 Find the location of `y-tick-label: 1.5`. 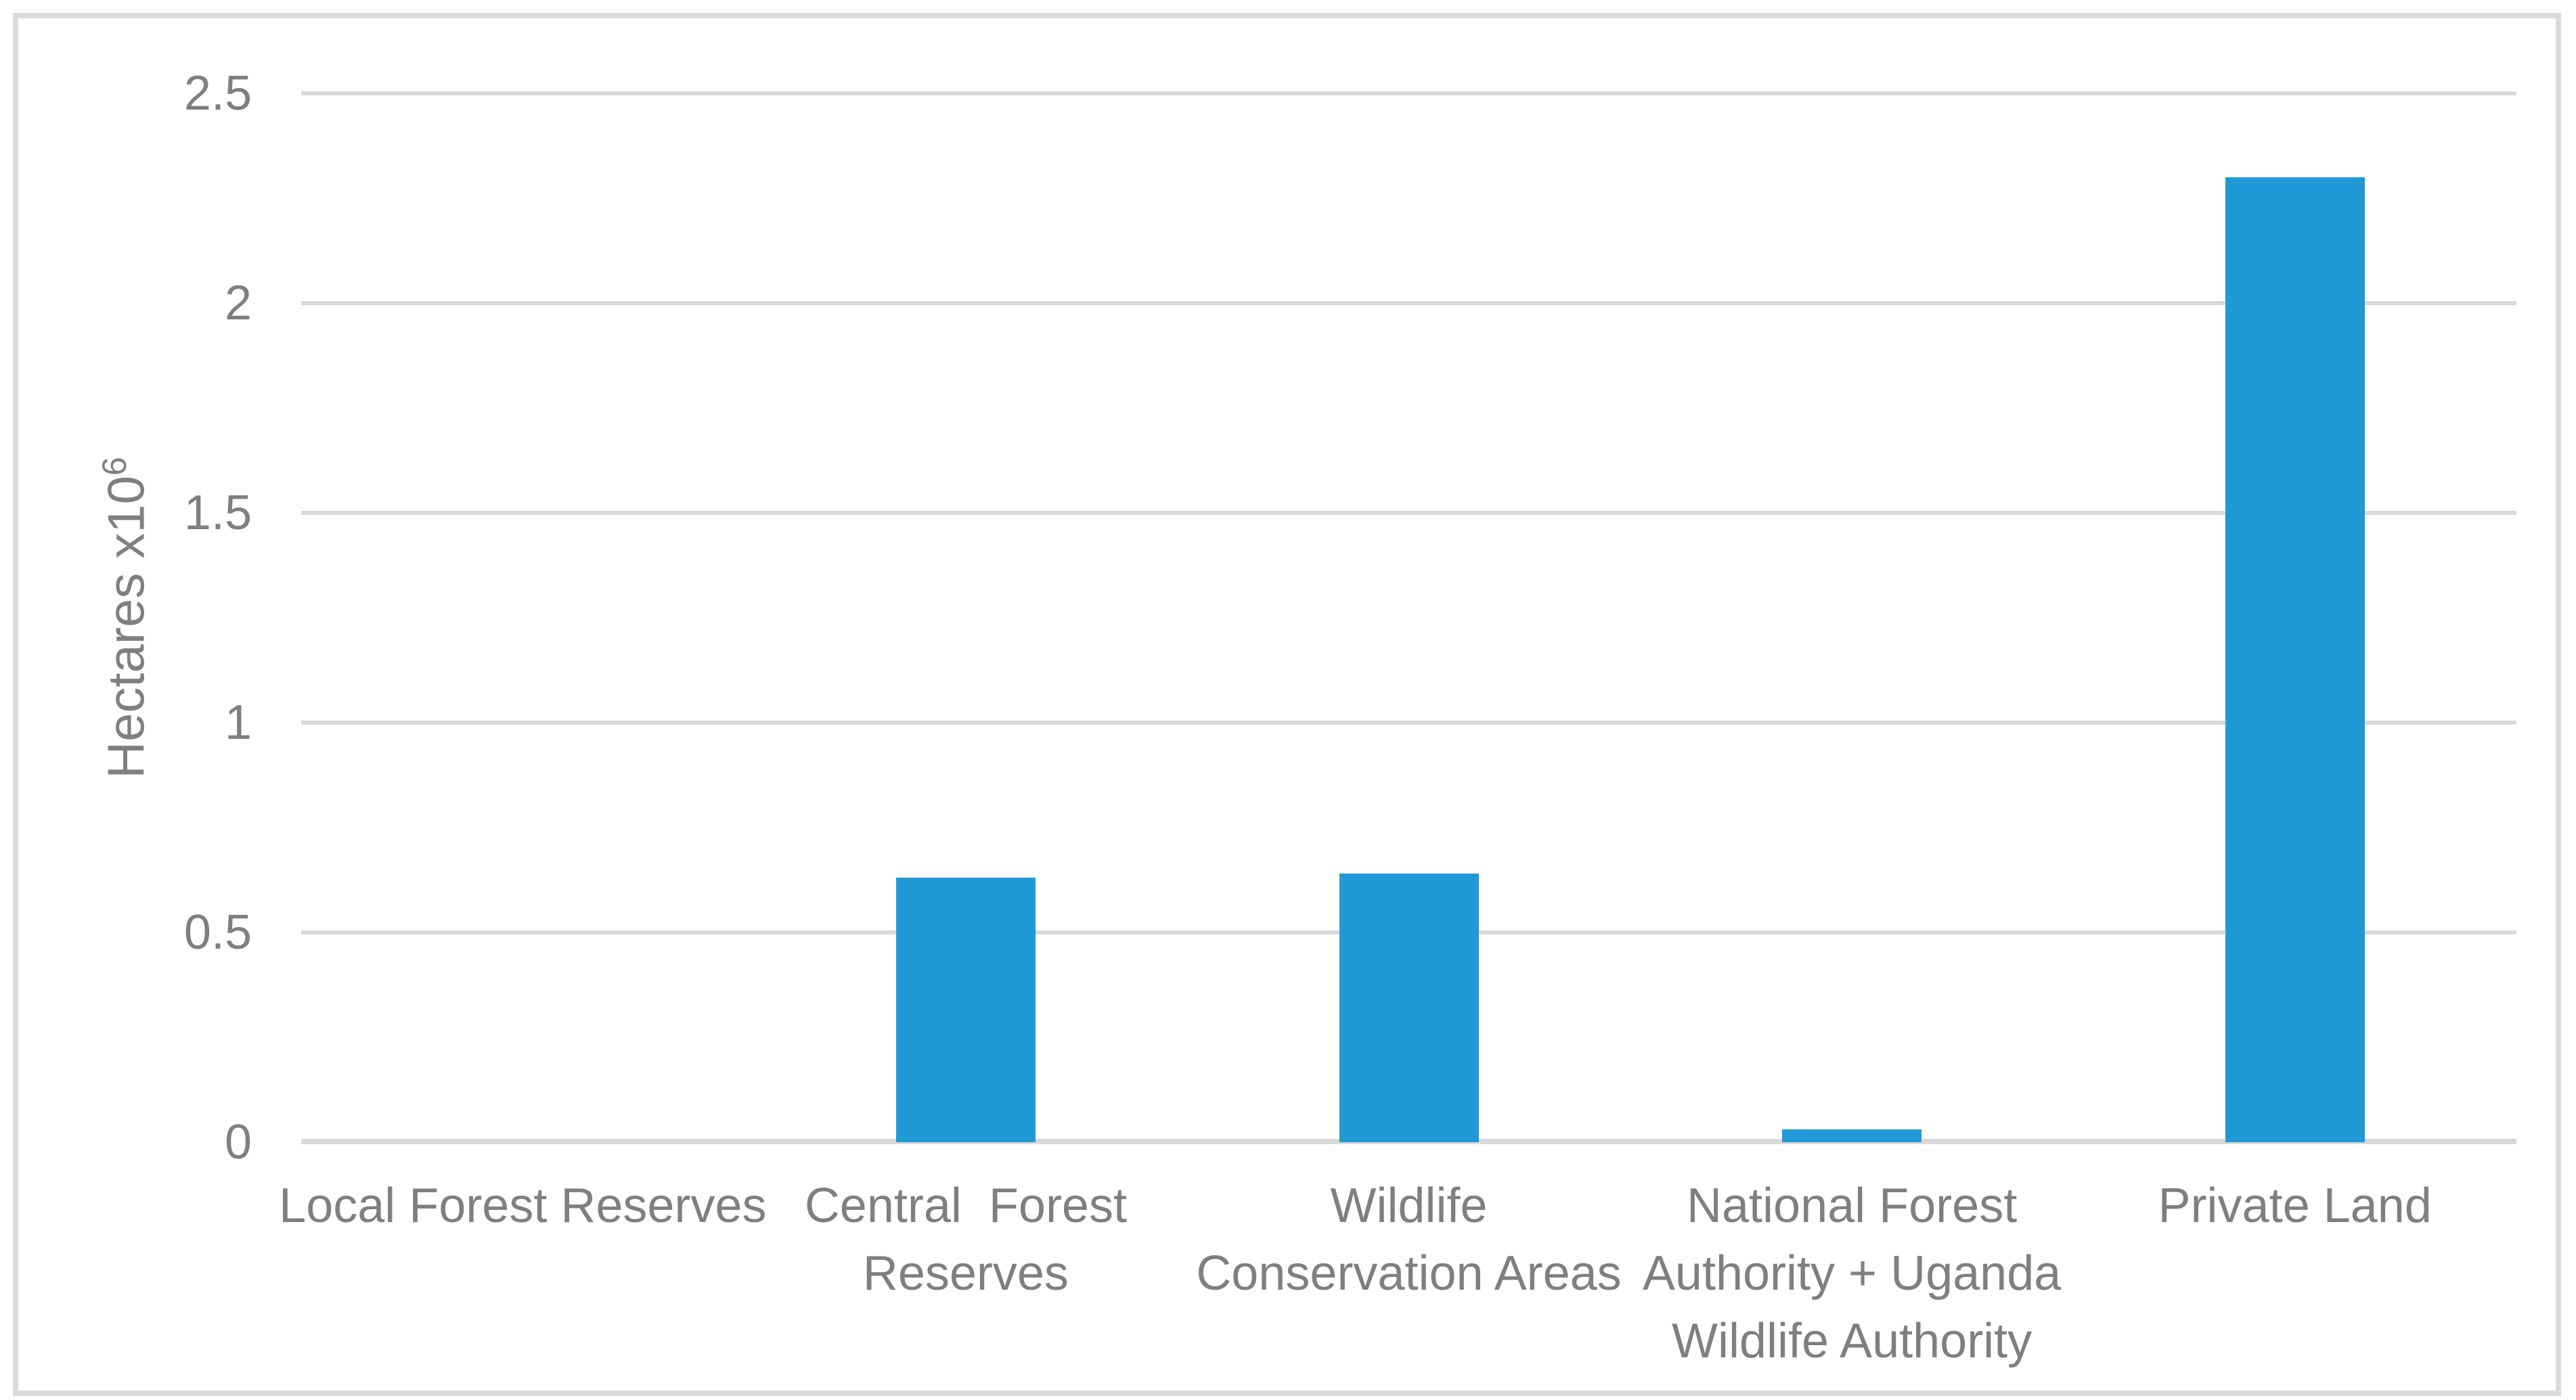

y-tick-label: 1.5 is located at coordinates (217, 513).